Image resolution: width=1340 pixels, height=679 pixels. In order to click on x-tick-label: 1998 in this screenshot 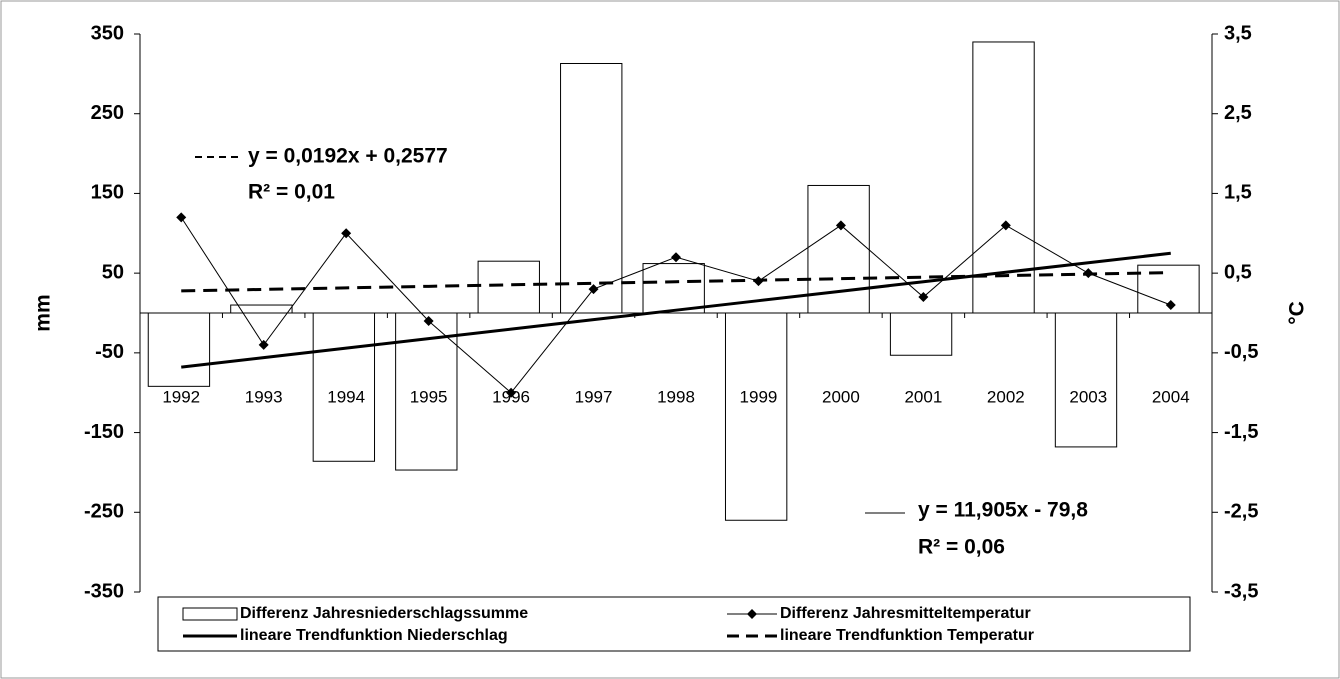, I will do `click(676, 396)`.